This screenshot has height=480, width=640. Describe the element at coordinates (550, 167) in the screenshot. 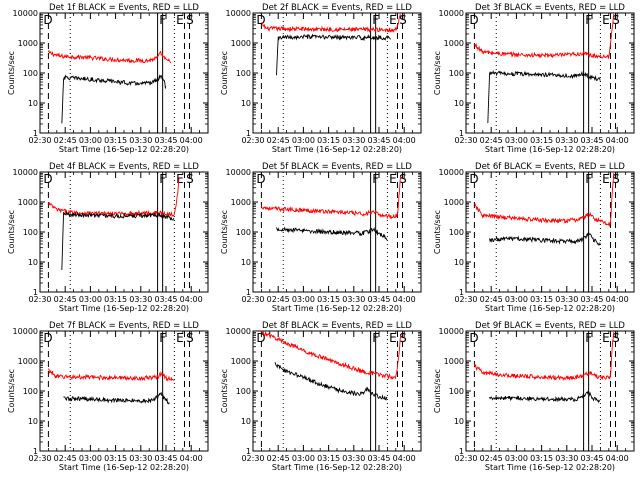

I see `chart-title: Det 6f BLACK = Events, RED = LLD` at that location.